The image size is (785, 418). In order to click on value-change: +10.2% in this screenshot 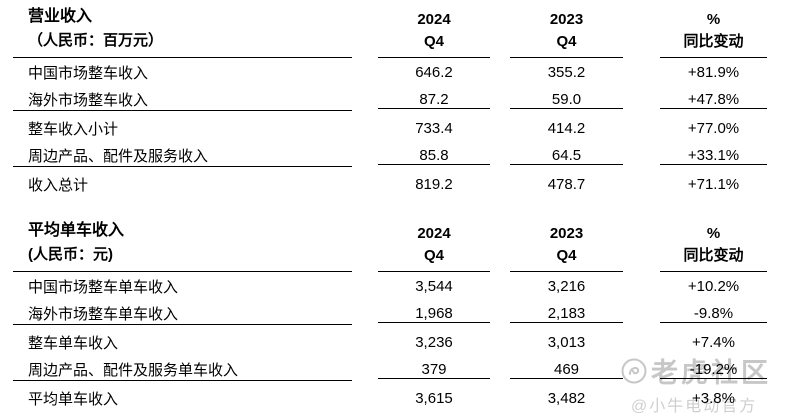, I will do `click(713, 286)`.